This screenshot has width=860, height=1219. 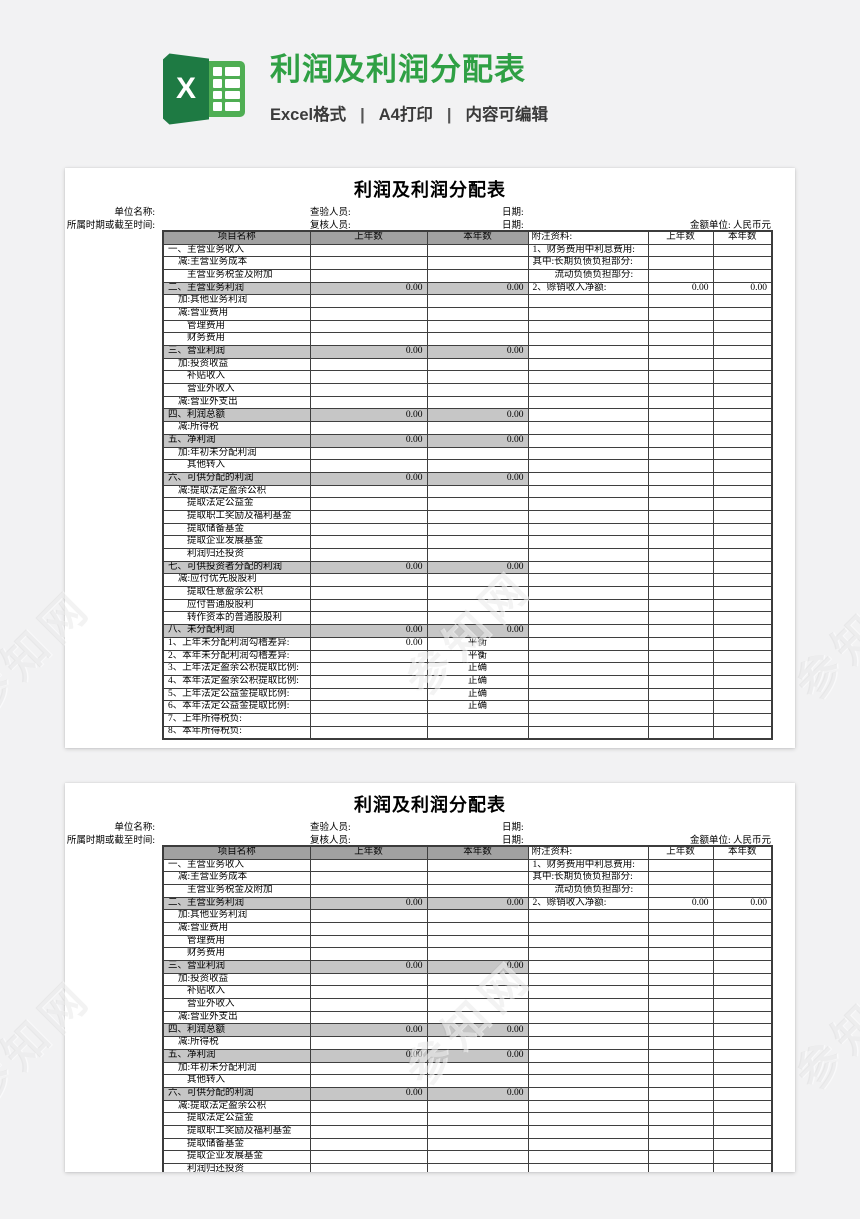 I want to click on table-row: 利润归还投资, so click(x=467, y=1167).